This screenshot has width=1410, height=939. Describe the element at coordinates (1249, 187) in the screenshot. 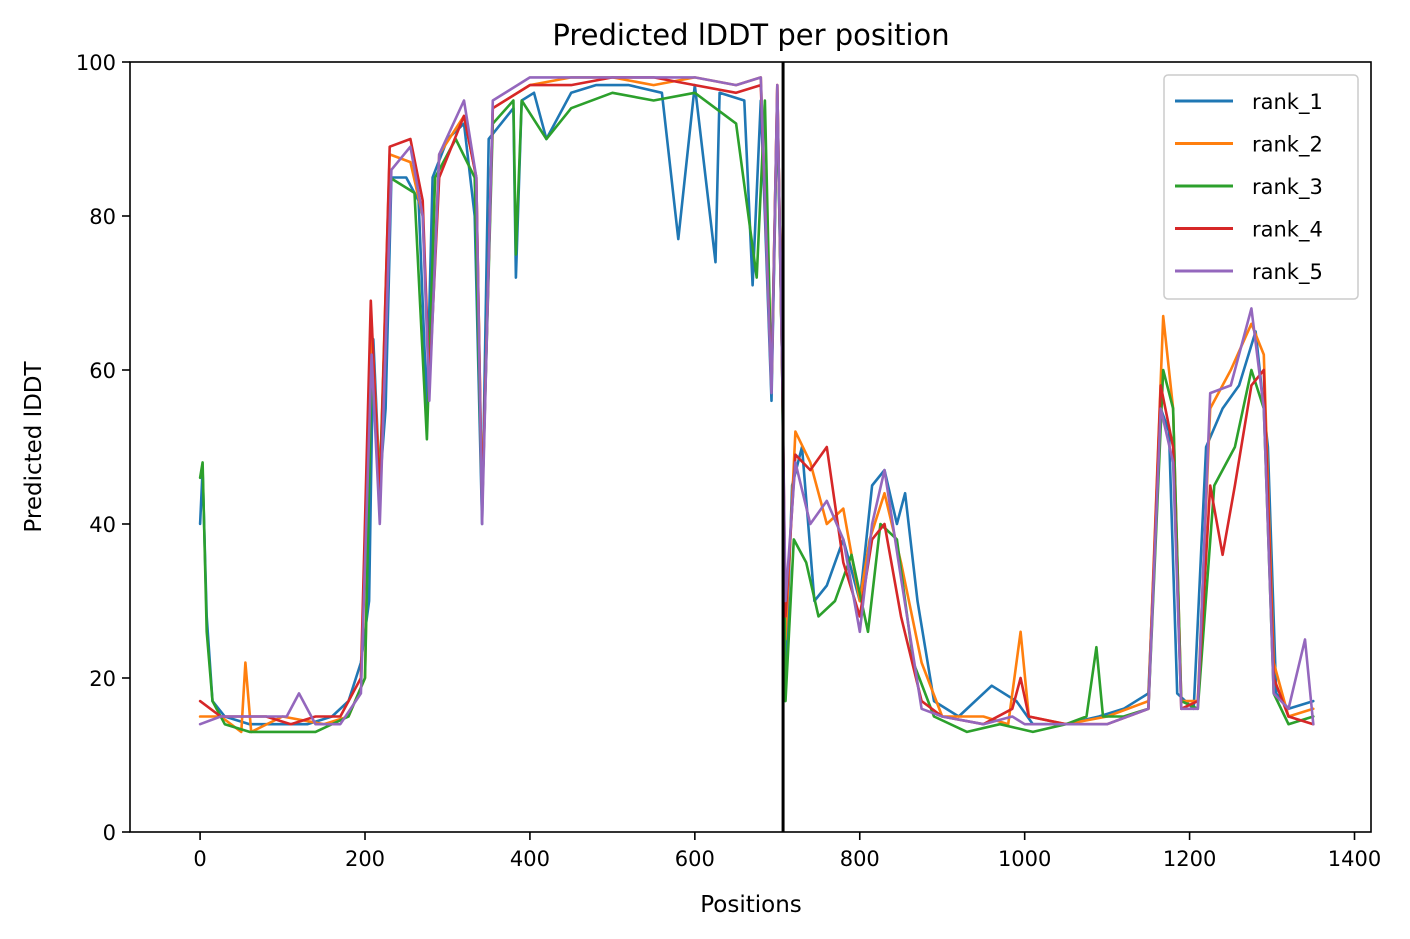

I see `legend-items: rank_1 rank_2 rank_3 rank_4 rank_5` at that location.